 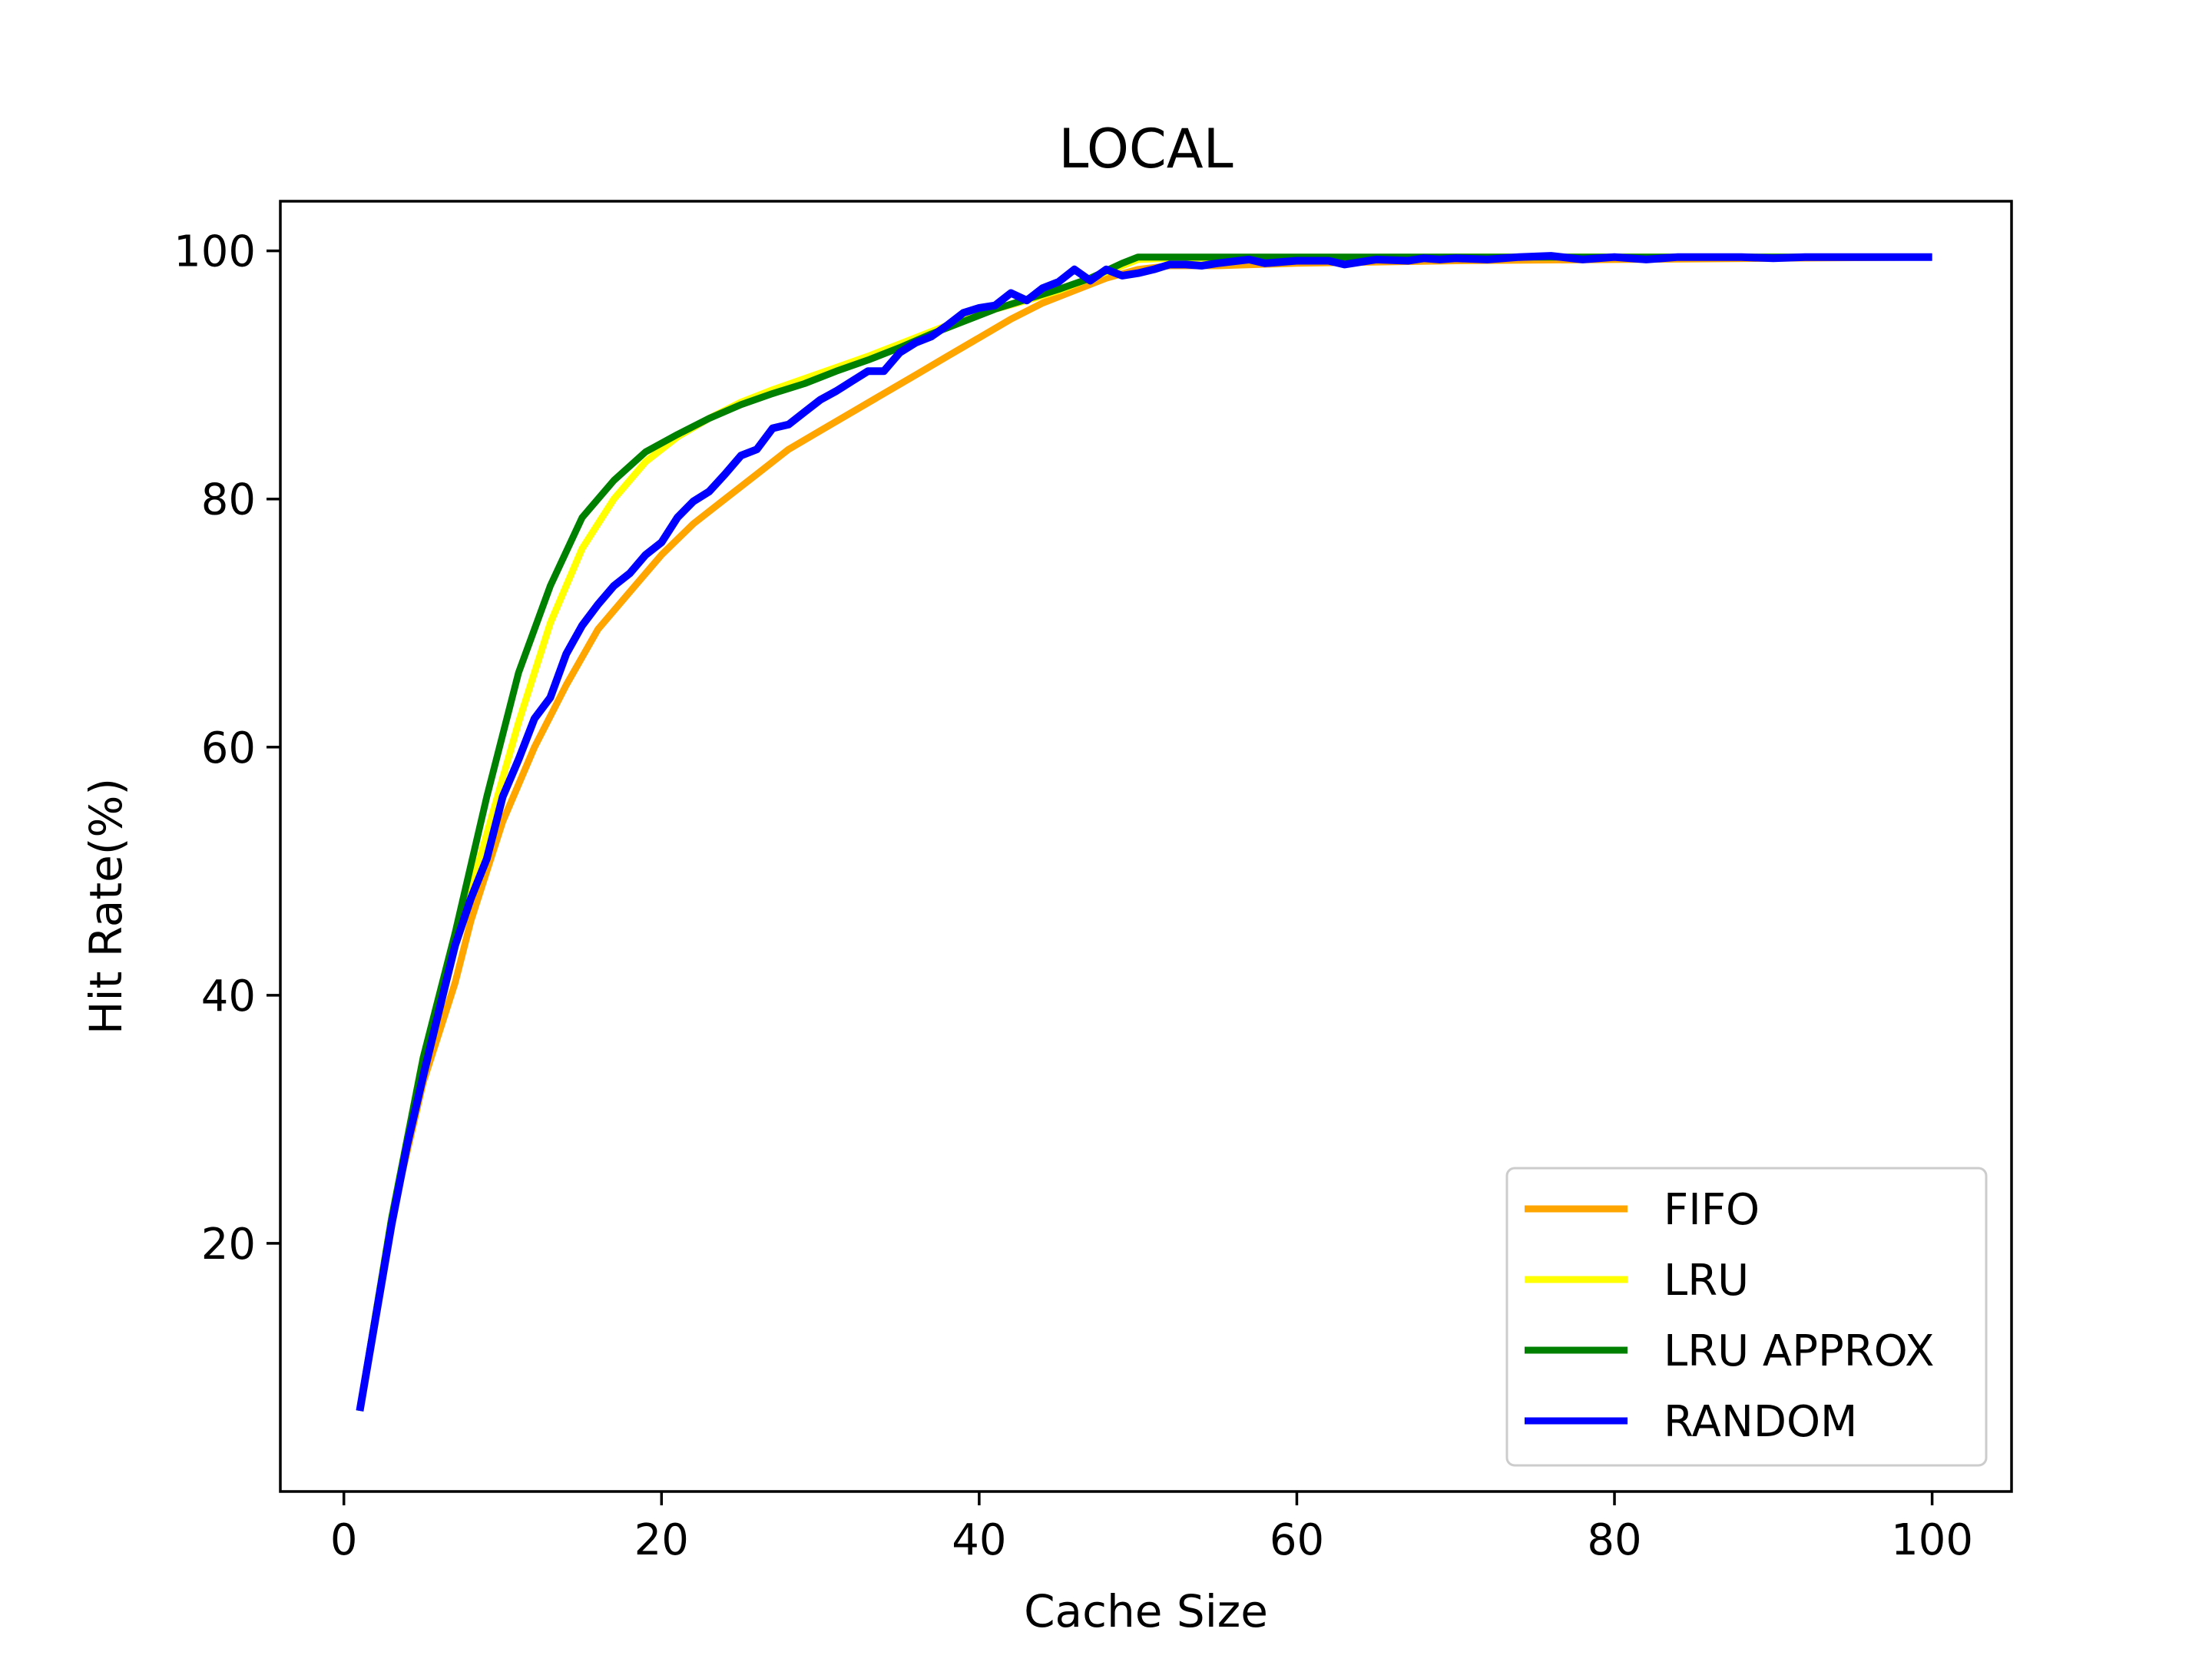 What do you see at coordinates (344, 1540) in the screenshot?
I see `x-tick-label: 0` at bounding box center [344, 1540].